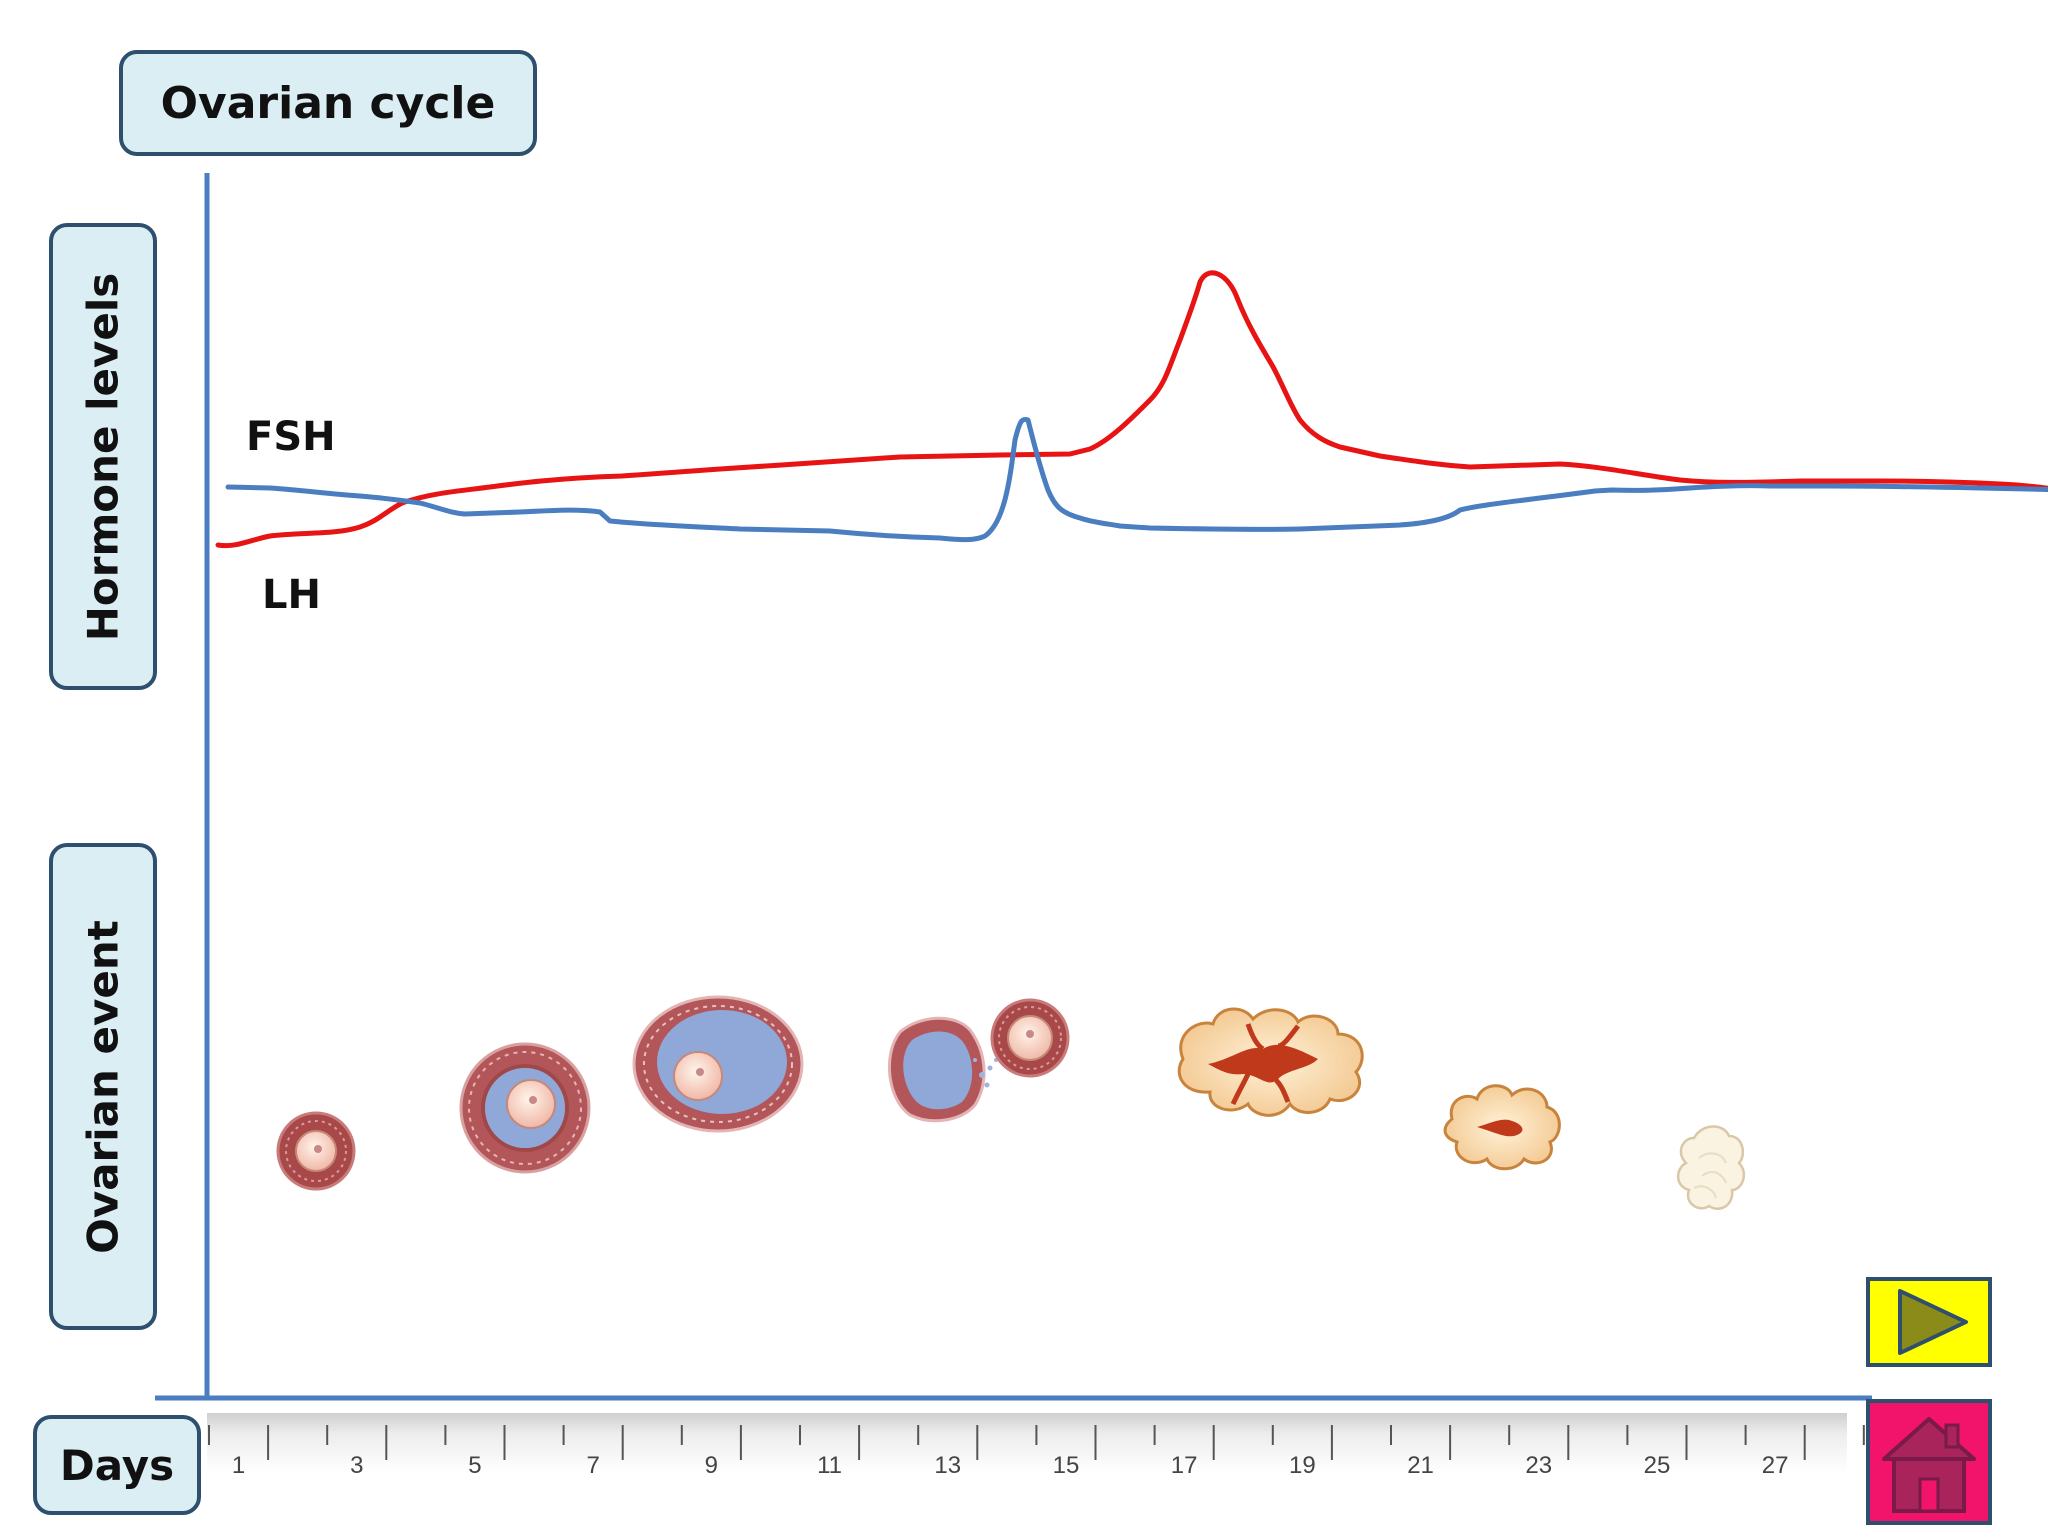 This screenshot has width=2048, height=1536. I want to click on day-tick-label-5: 5, so click(474, 1465).